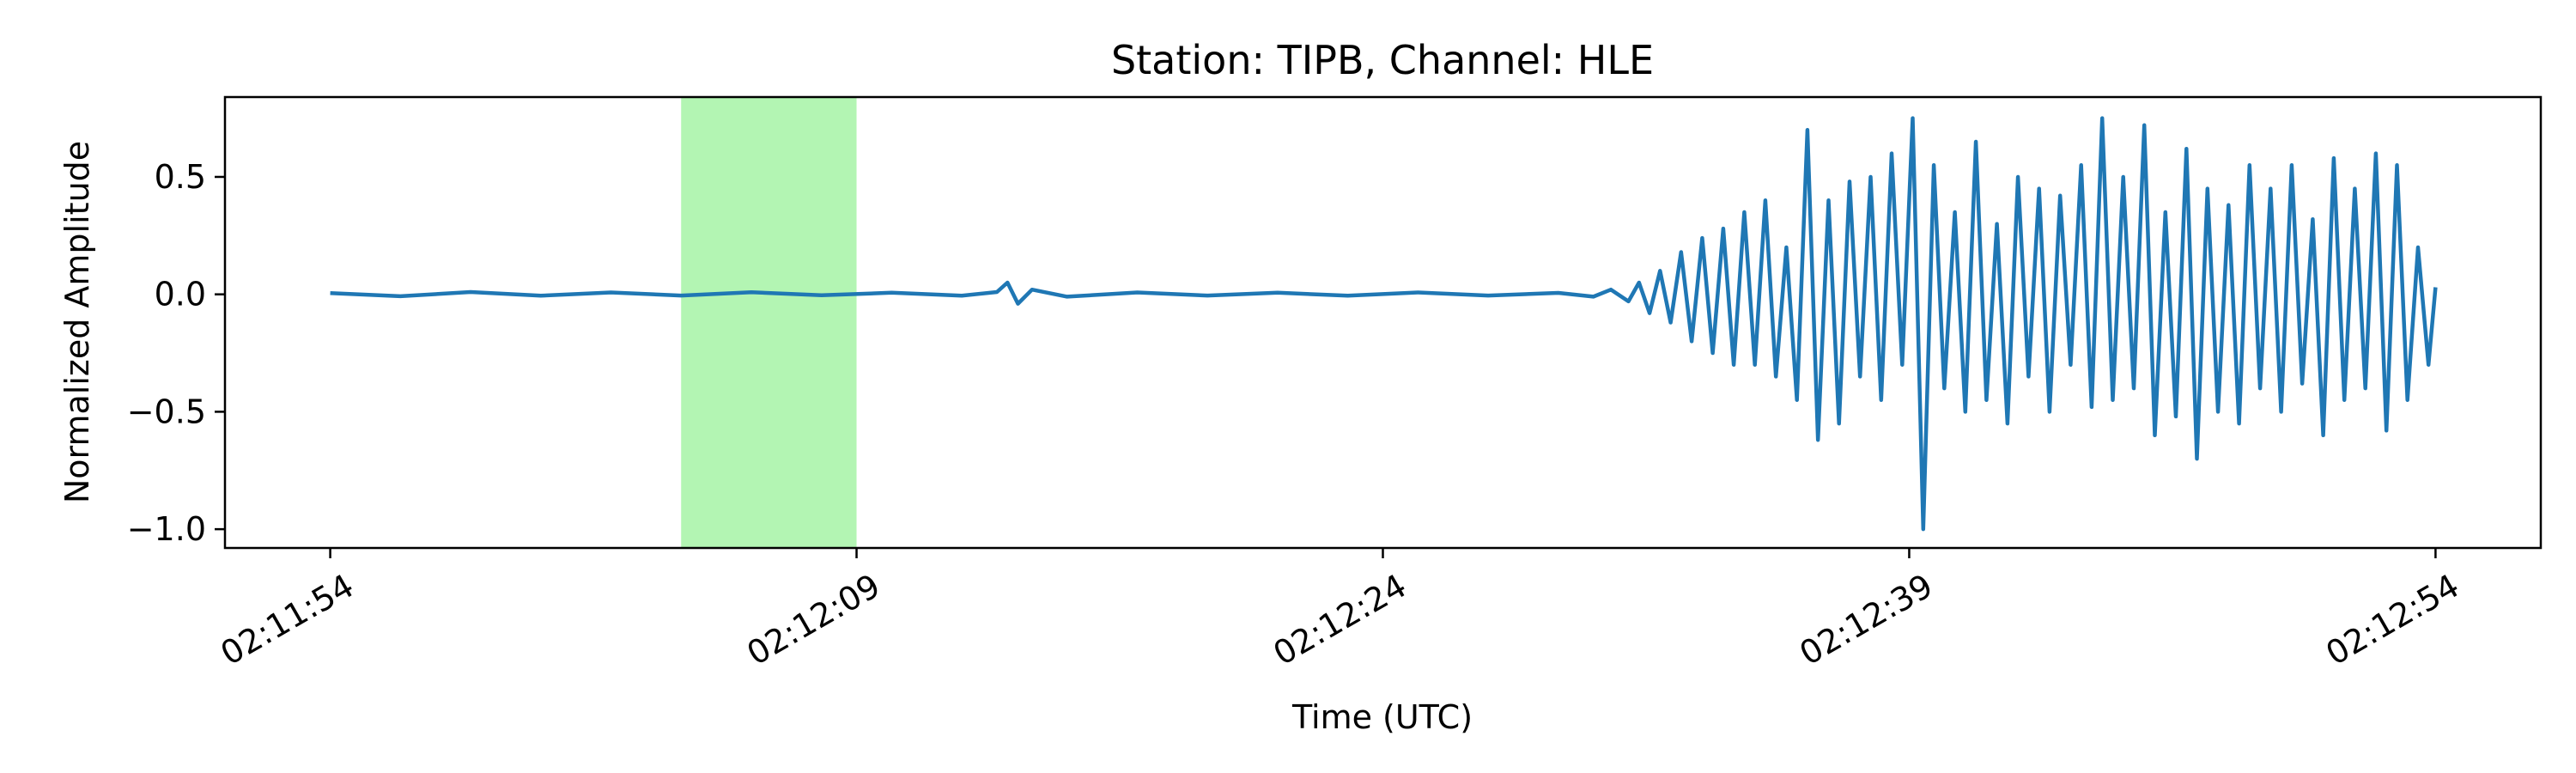 The image size is (2576, 773). What do you see at coordinates (166, 411) in the screenshot?
I see `y-tick-label: −0.5` at bounding box center [166, 411].